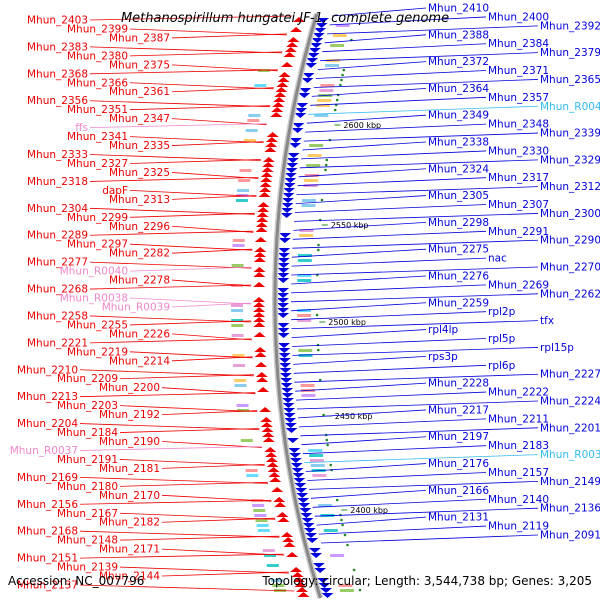  What do you see at coordinates (129, 577) in the screenshot?
I see `gene-label-mhun-2144: Mhun_2144` at bounding box center [129, 577].